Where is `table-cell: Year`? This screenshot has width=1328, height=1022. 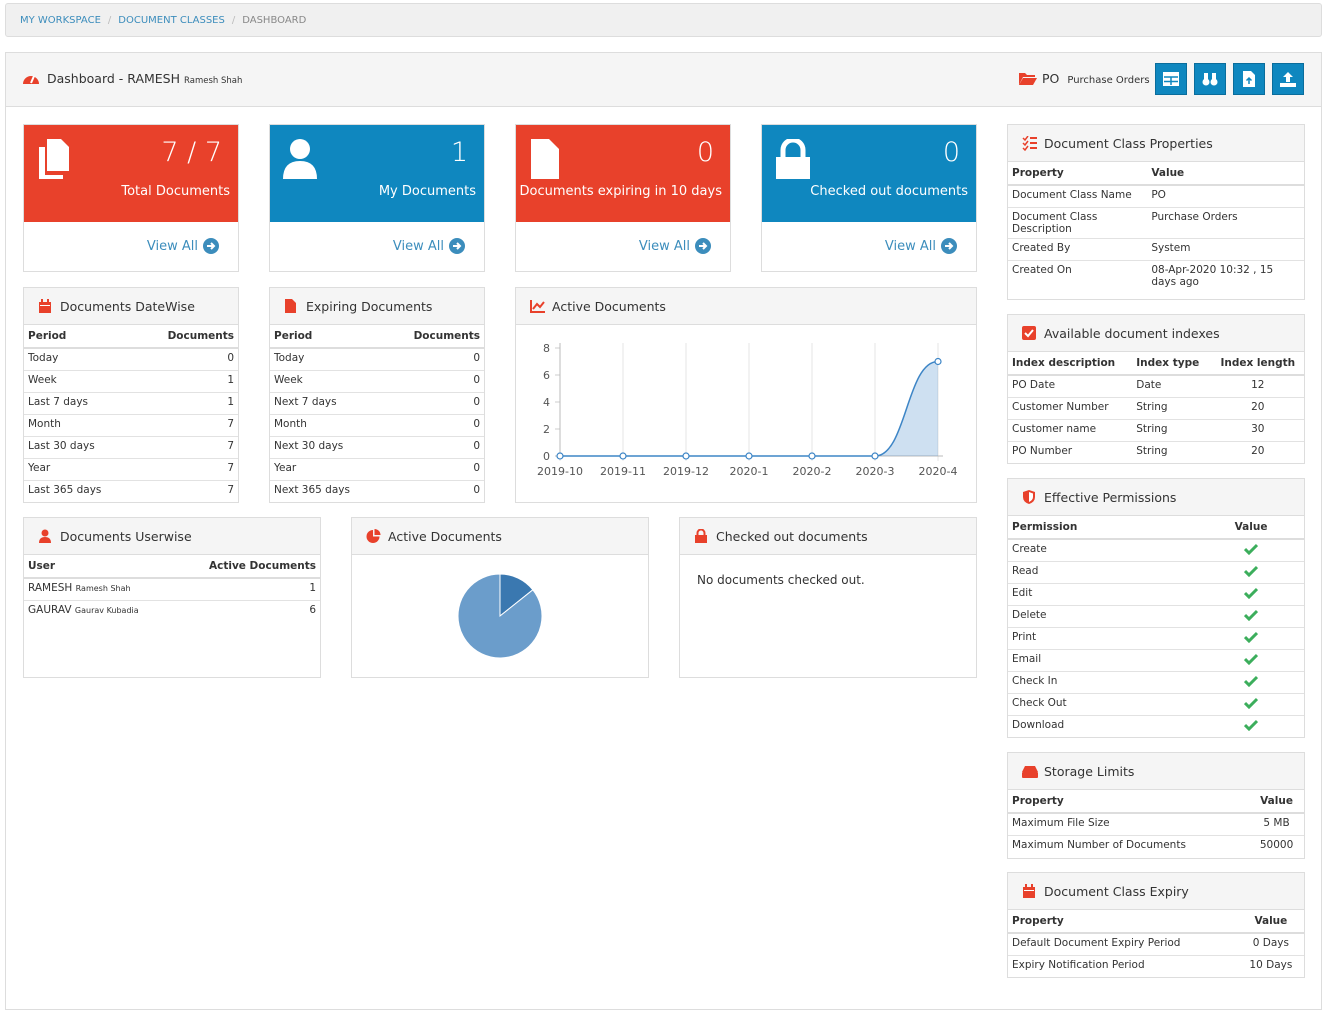 table-cell: Year is located at coordinates (327, 469).